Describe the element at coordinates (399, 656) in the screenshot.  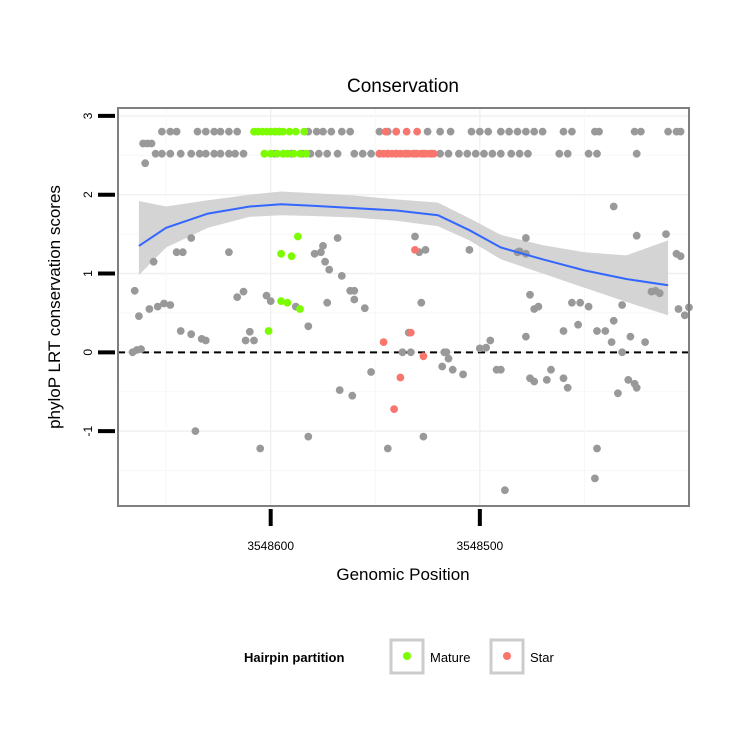
I see `legend: Hairpin partition Mature Star` at that location.